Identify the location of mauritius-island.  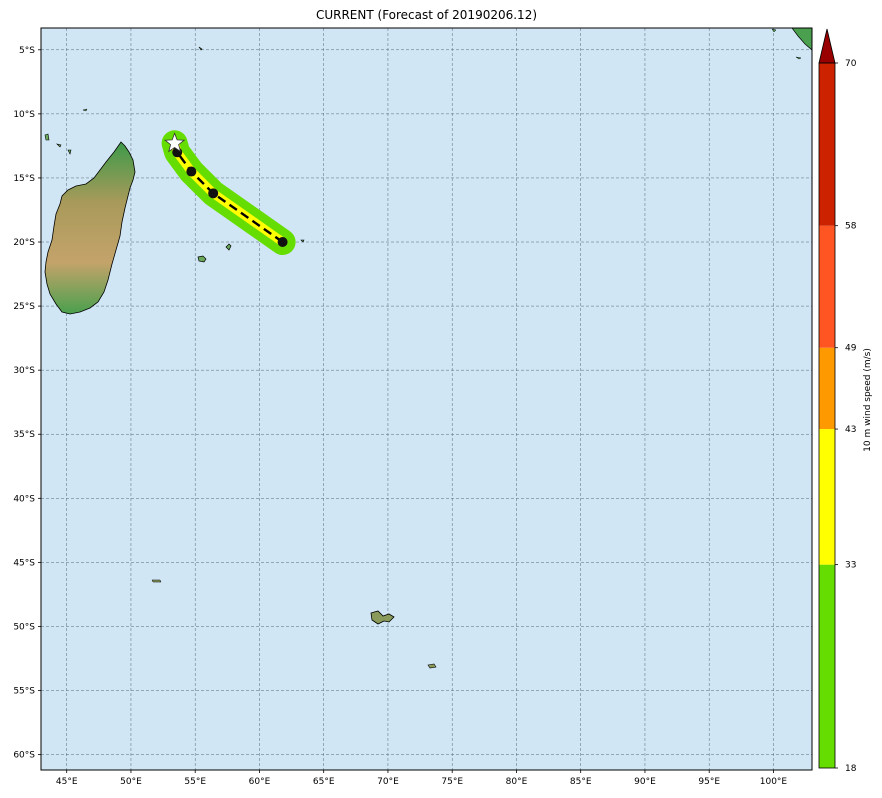
(228, 247).